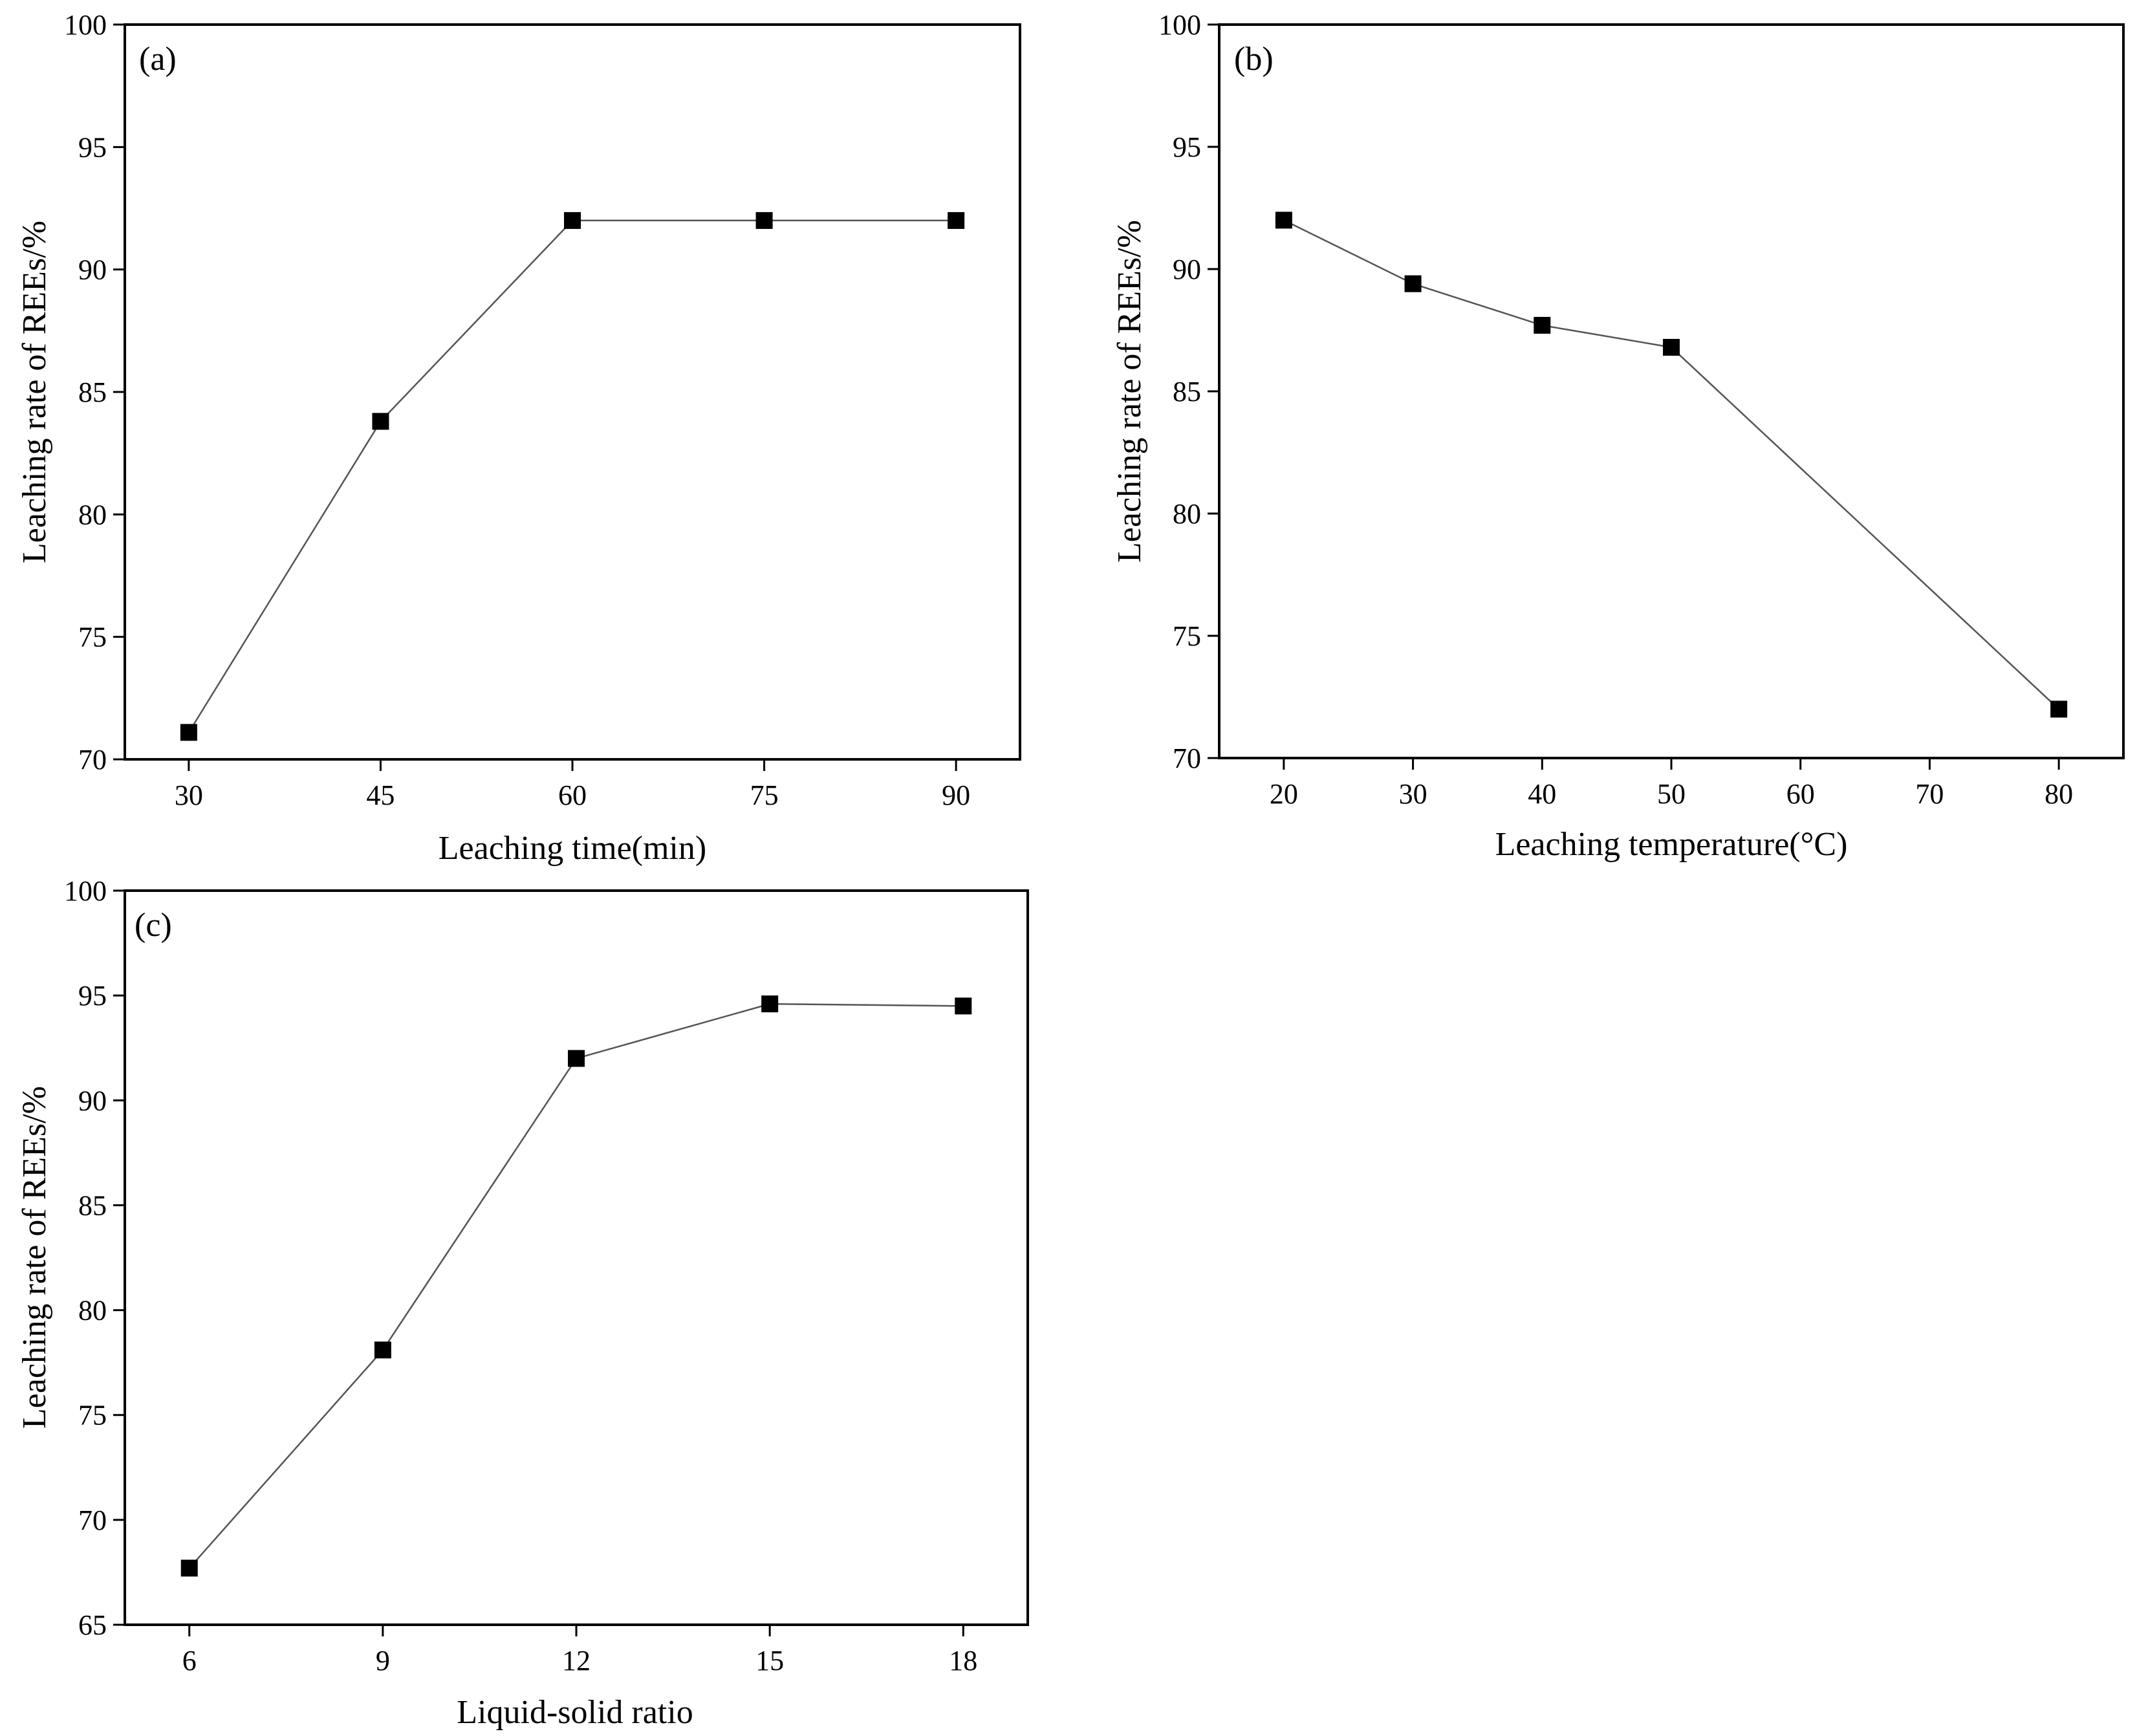 This screenshot has height=1736, width=2148. What do you see at coordinates (572, 848) in the screenshot?
I see `x-axis-title: Leaching time(min)` at bounding box center [572, 848].